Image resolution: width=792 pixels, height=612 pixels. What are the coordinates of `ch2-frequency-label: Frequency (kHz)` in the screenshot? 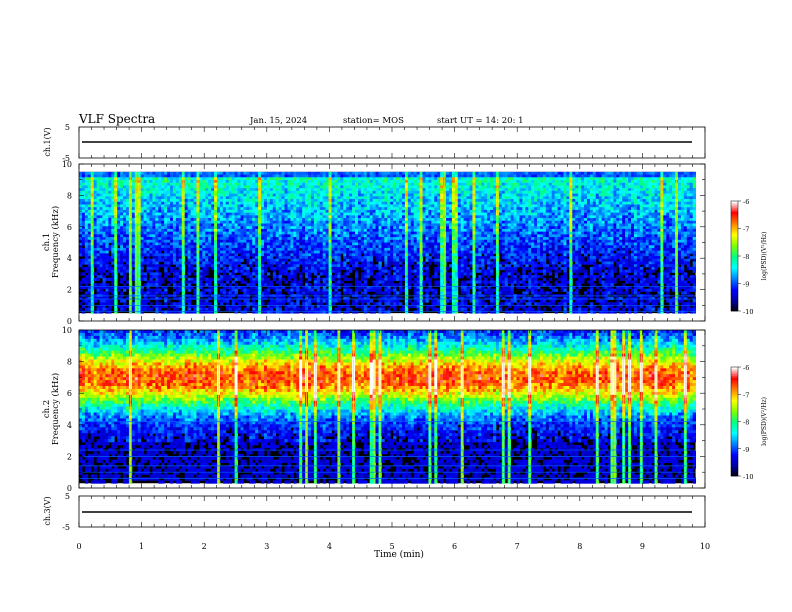 It's located at (55, 409).